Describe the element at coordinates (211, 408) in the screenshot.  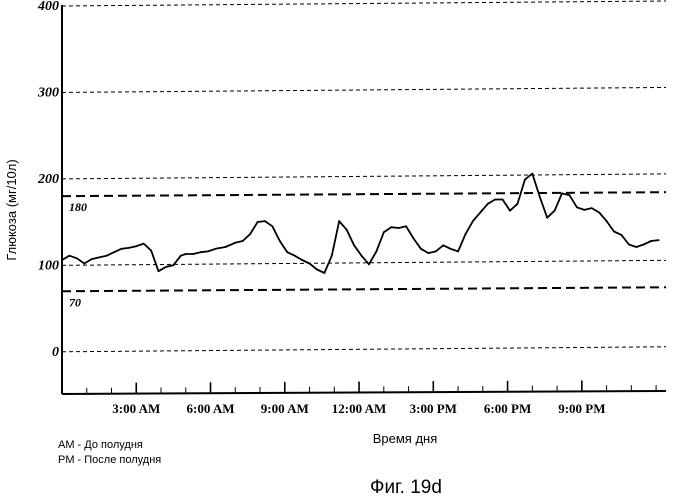
I see `x-tick-label-6: 6:00 AM` at that location.